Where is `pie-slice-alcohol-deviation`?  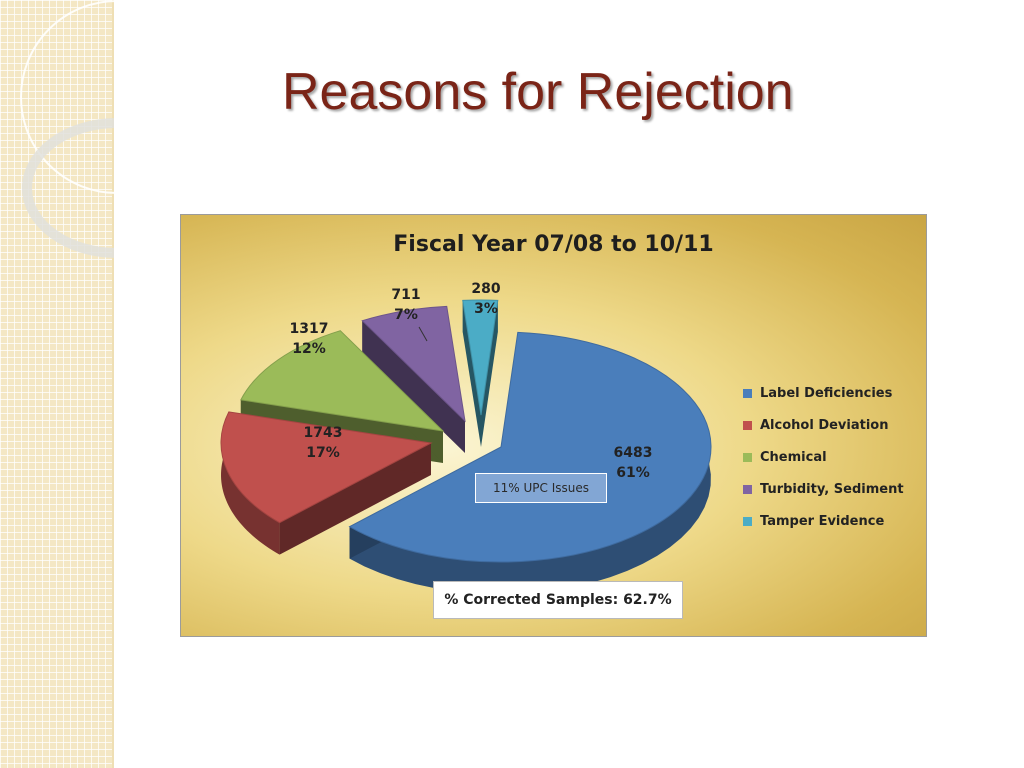 pie-slice-alcohol-deviation is located at coordinates (326, 467).